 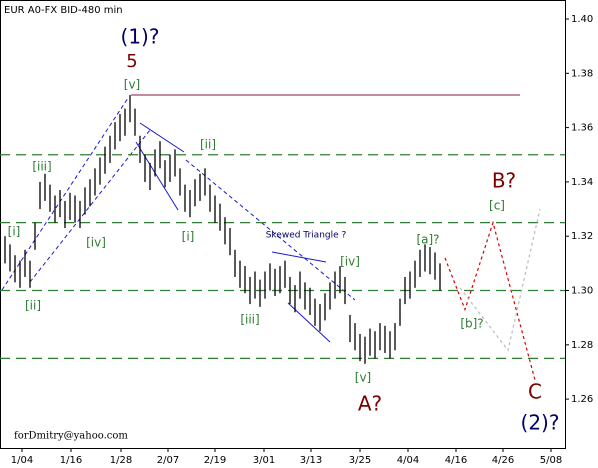 What do you see at coordinates (582, 19) in the screenshot?
I see `y-tick-label: 1.40` at bounding box center [582, 19].